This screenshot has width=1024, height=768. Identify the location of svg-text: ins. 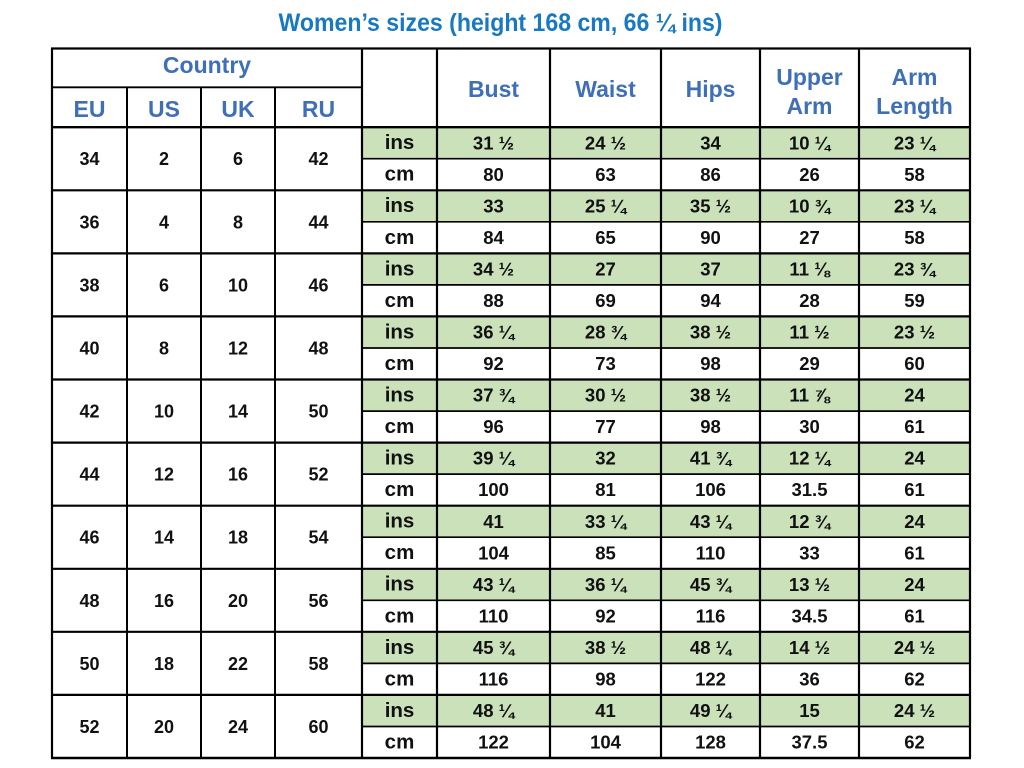
(400, 268).